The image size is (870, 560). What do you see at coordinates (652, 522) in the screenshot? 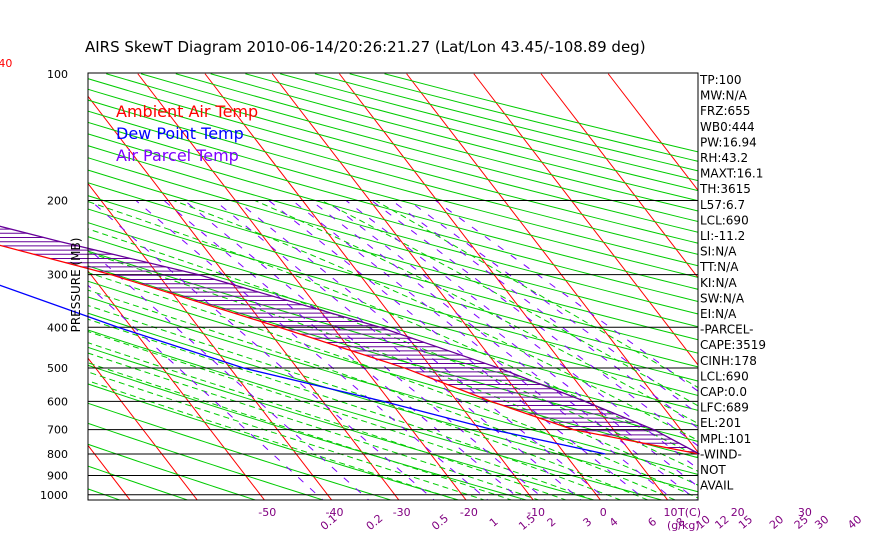
I see `mixing-ratio-tick-label: 6` at bounding box center [652, 522].